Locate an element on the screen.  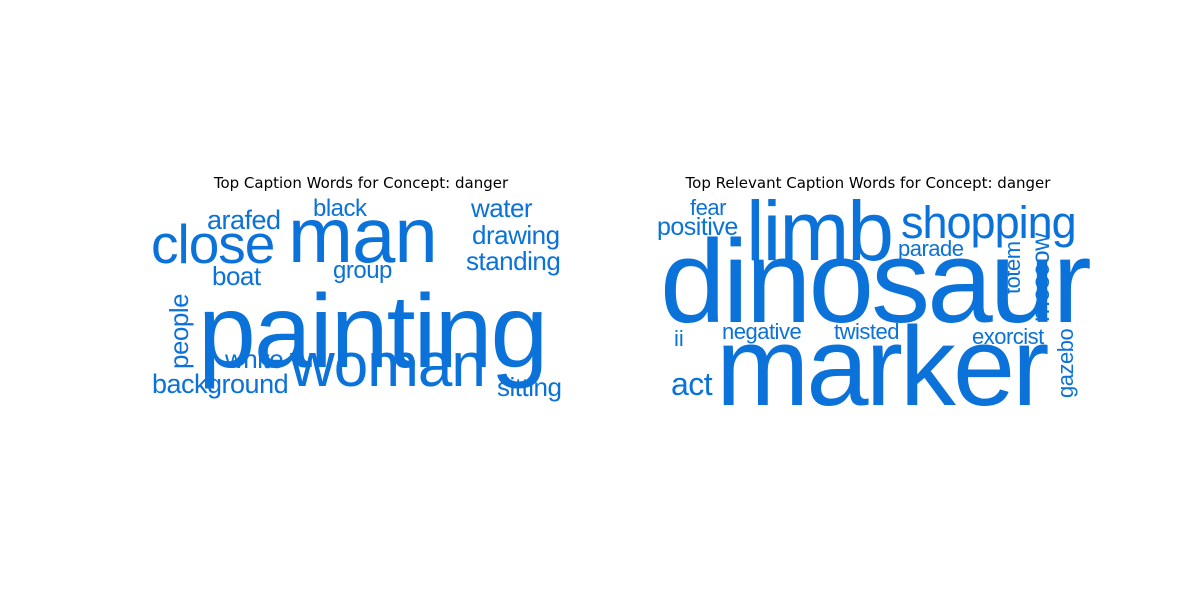
word-shopping: shopping is located at coordinates (988, 222).